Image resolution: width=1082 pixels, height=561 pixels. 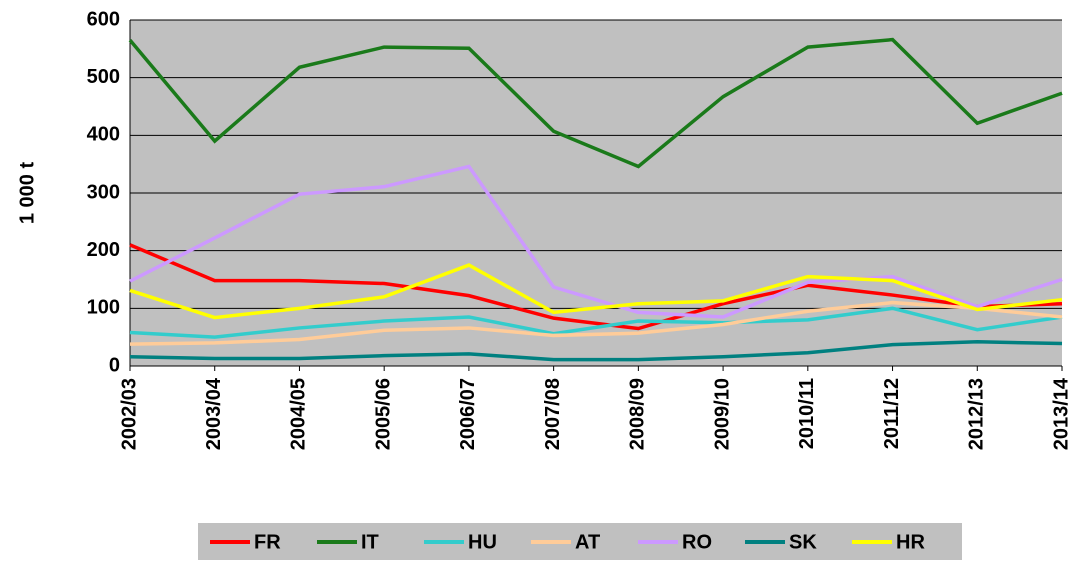 I want to click on x-tick-label: 2009/10, so click(x=722, y=414).